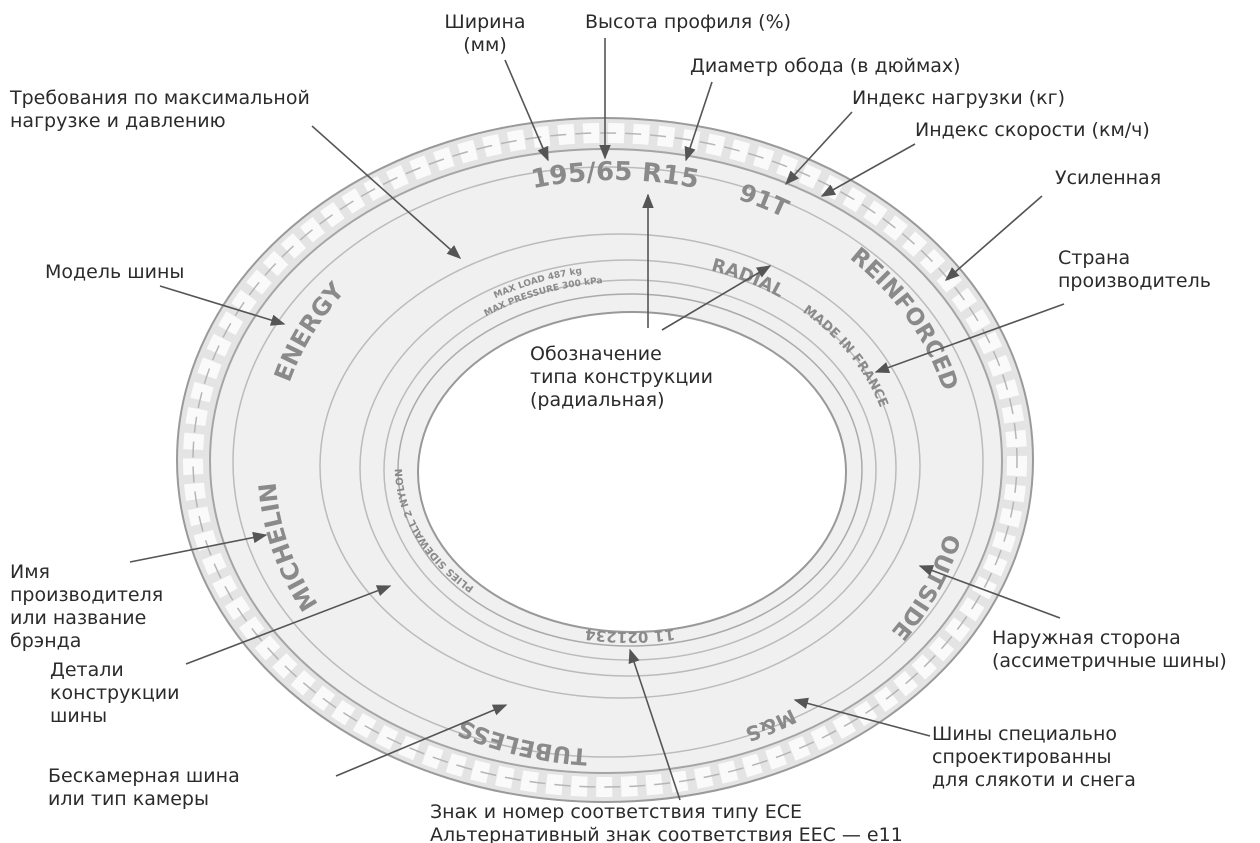  I want to click on label-line: Страна, so click(1094, 258).